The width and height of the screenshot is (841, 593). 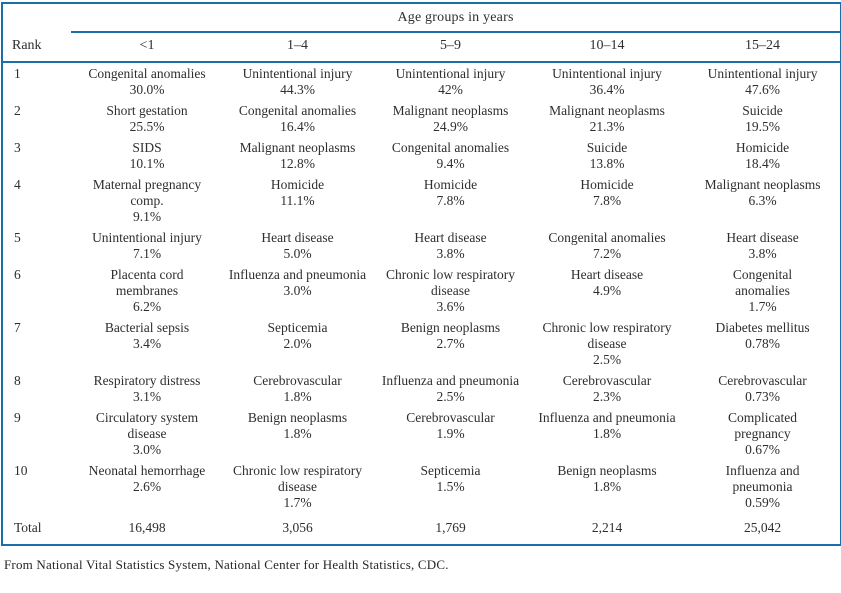 I want to click on cause-percent: 4.9%, so click(x=607, y=290).